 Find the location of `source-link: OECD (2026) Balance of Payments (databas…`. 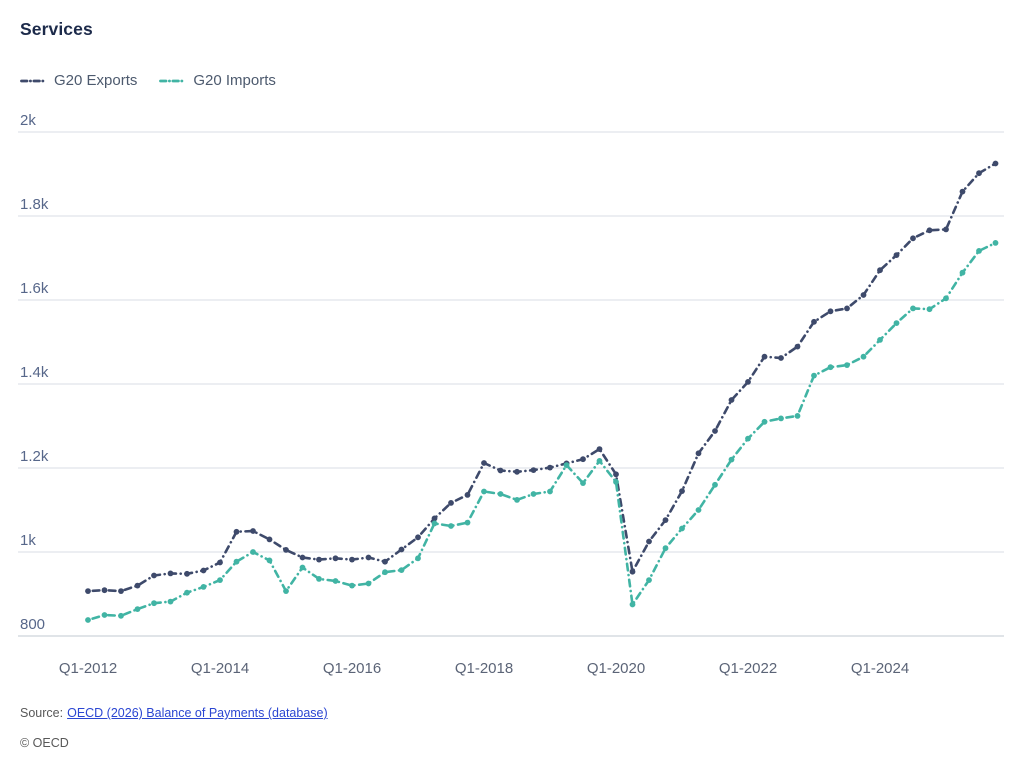

source-link: OECD (2026) Balance of Payments (databas… is located at coordinates (197, 713).